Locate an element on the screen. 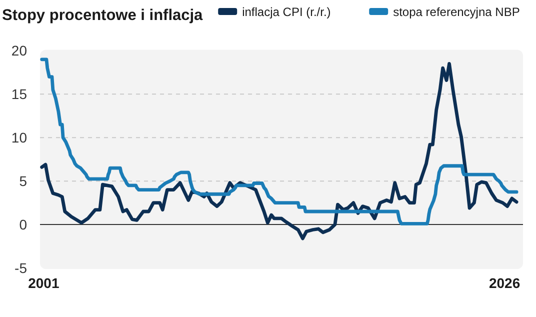  chart-title: Stopy procentowe i inflacja is located at coordinates (103, 15).